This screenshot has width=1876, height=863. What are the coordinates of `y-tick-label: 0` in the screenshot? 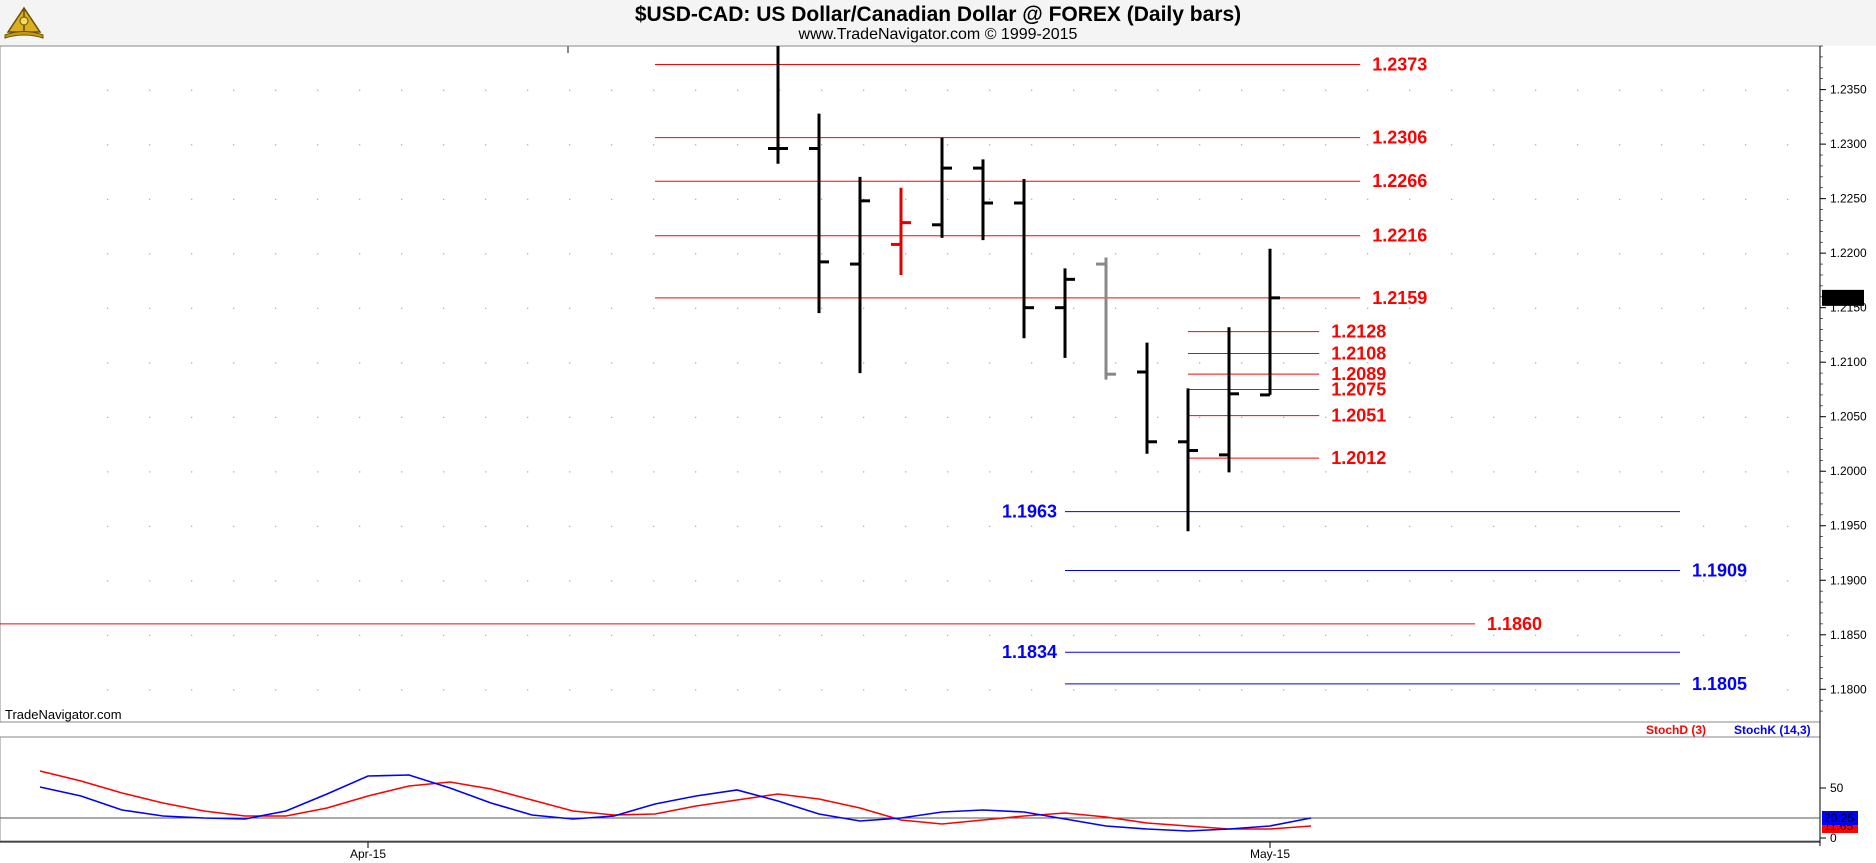 It's located at (1833, 838).